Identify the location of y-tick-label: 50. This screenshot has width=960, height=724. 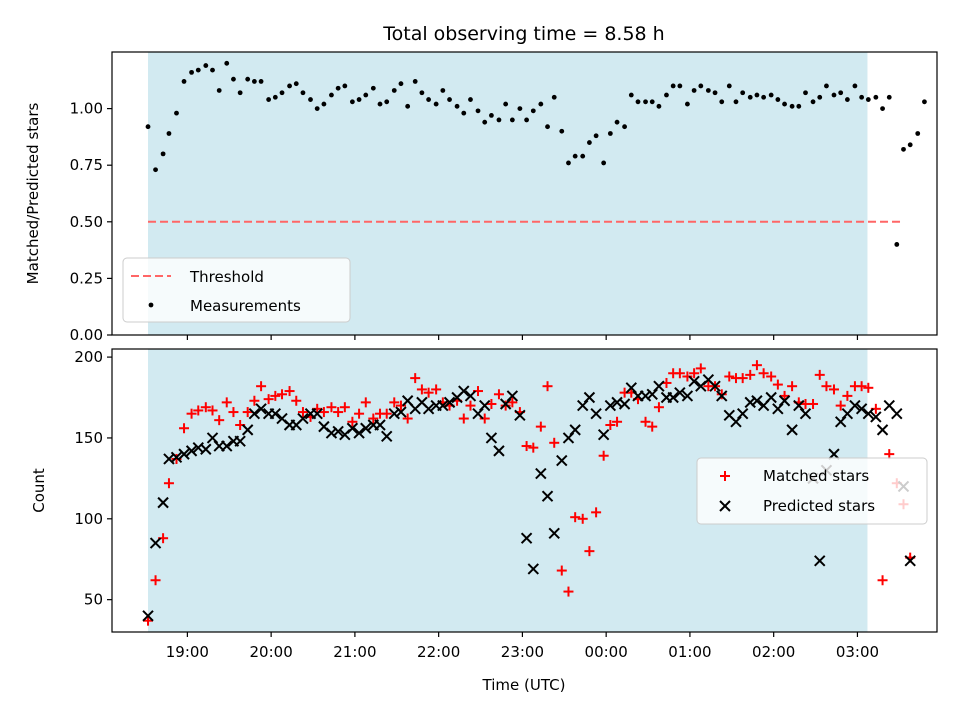
(93, 600).